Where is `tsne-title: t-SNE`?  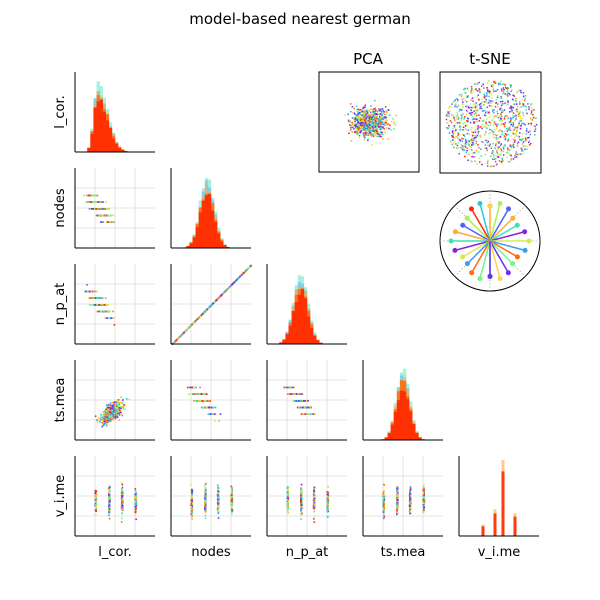 tsne-title: t-SNE is located at coordinates (490, 59).